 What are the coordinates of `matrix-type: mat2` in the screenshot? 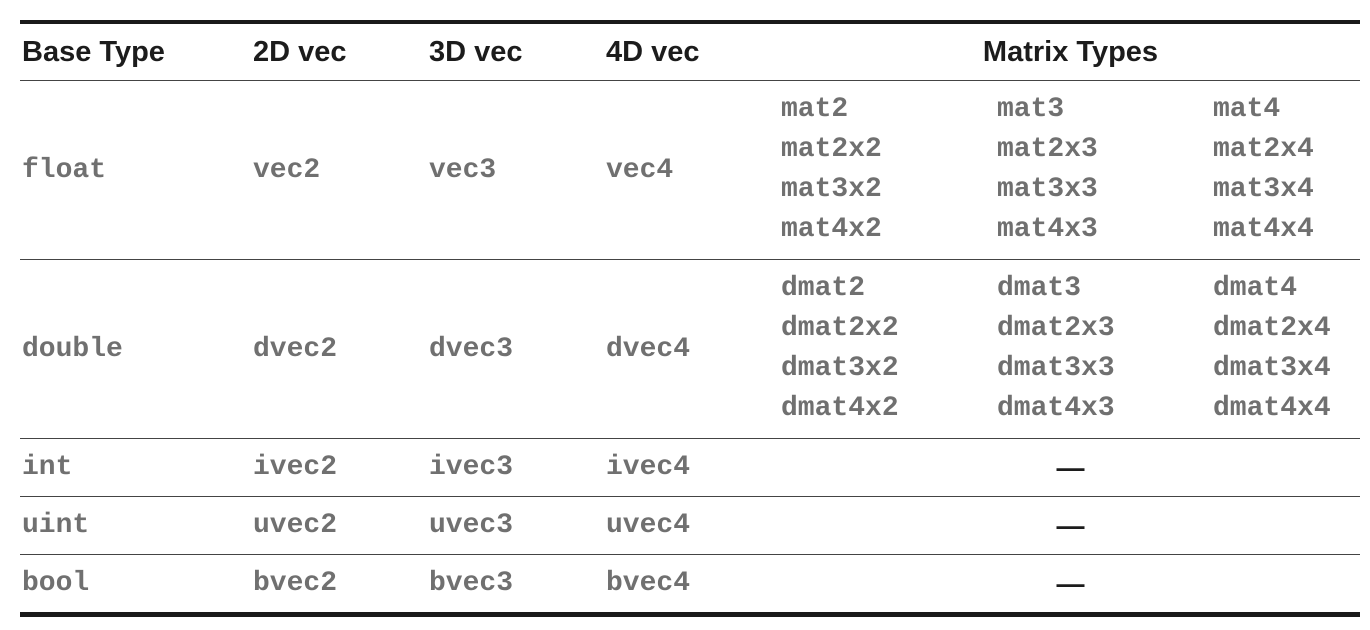 It's located at (815, 109).